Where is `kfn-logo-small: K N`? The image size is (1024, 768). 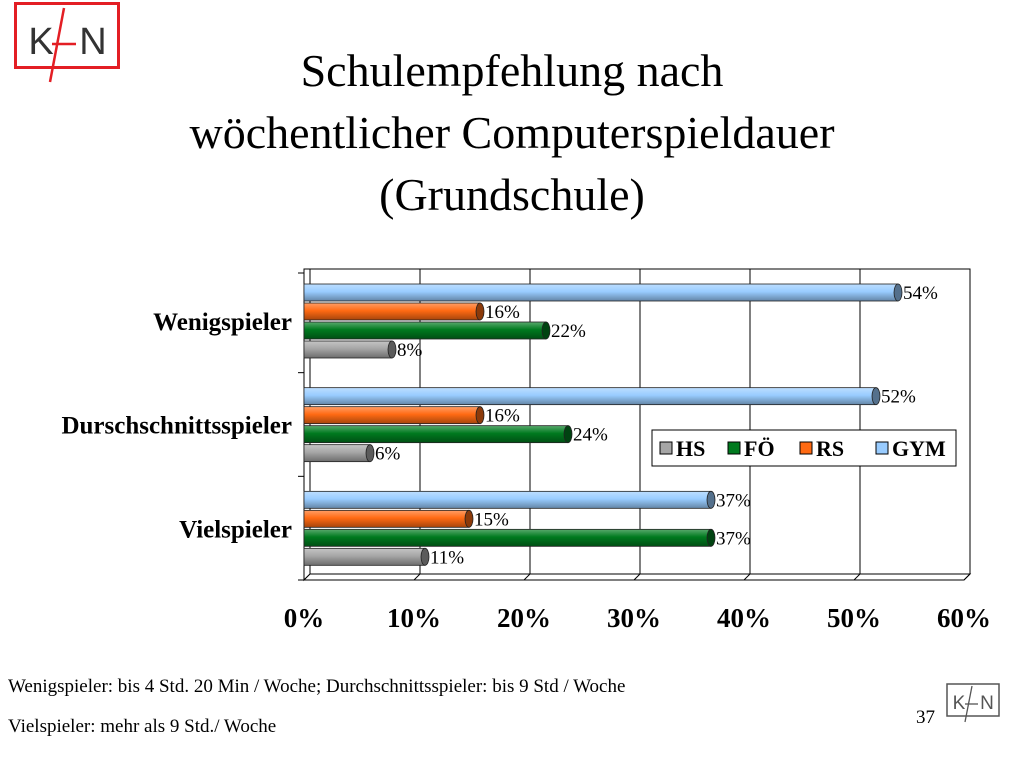
kfn-logo-small: K N is located at coordinates (973, 703).